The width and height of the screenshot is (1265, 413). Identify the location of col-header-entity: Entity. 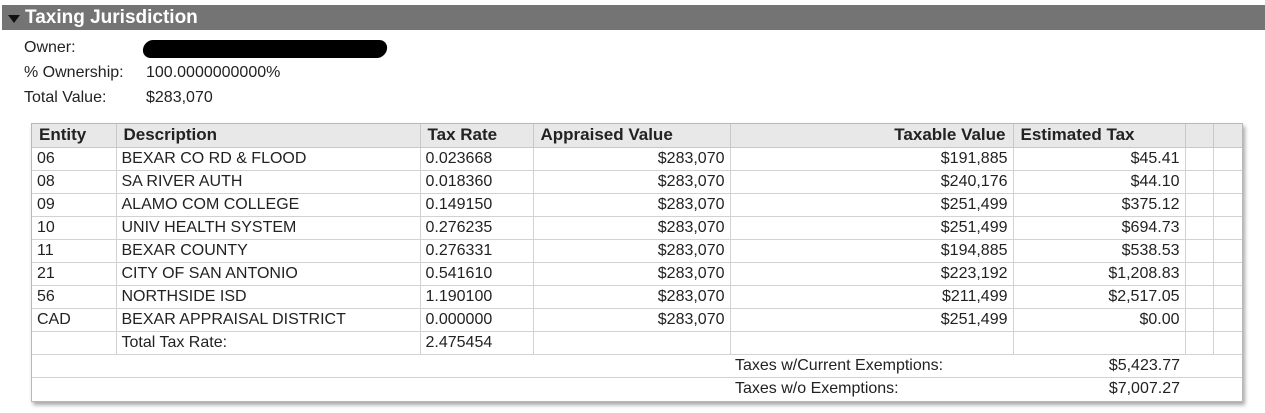
(74, 136).